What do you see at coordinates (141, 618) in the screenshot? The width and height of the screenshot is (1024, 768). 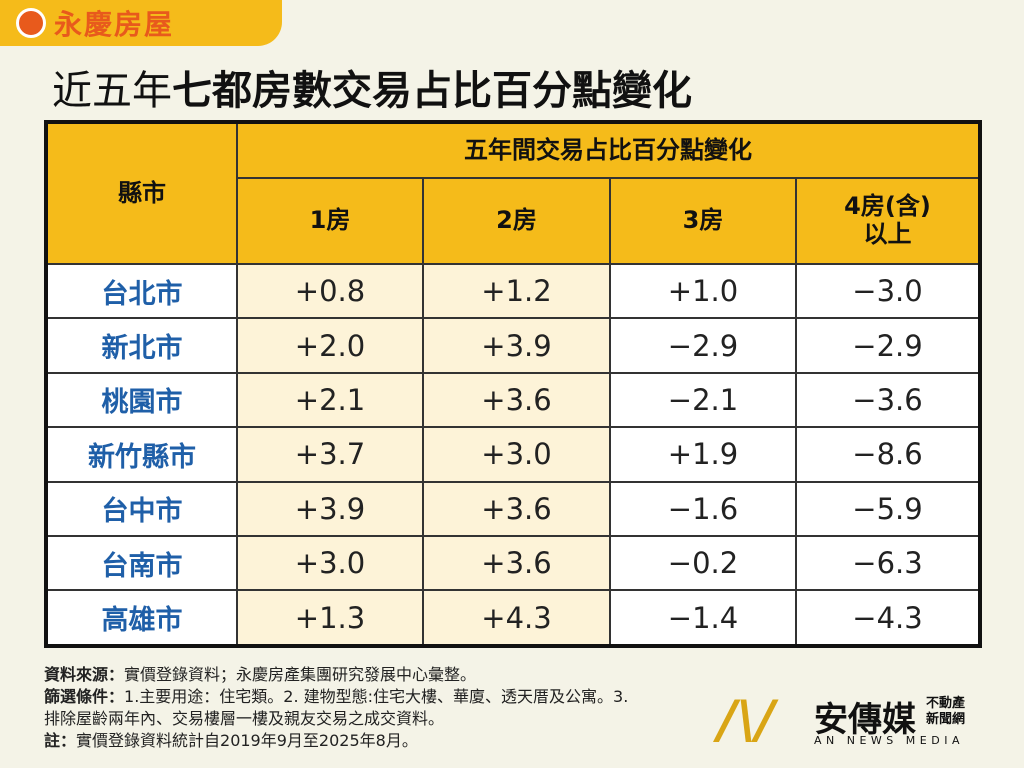 I see `city-cell: 高雄市` at bounding box center [141, 618].